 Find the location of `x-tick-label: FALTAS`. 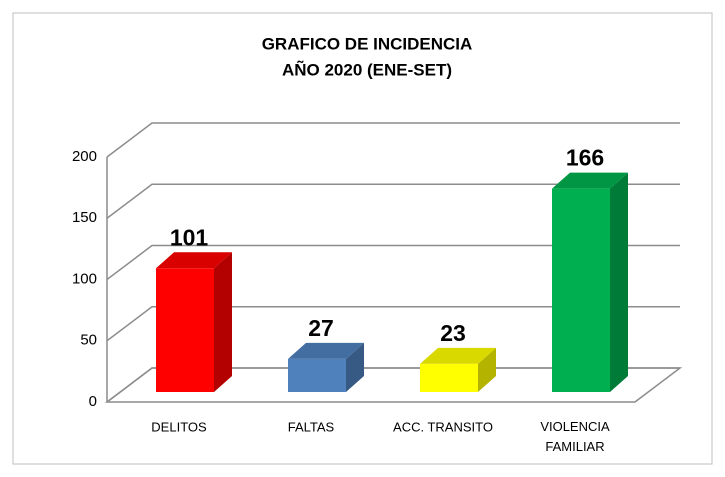

x-tick-label: FALTAS is located at coordinates (311, 426).